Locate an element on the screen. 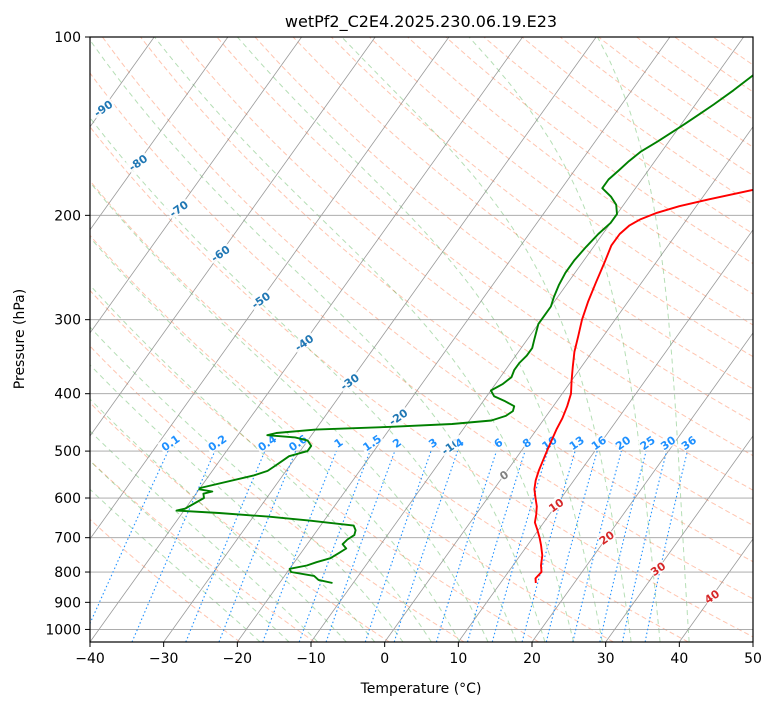 This screenshot has height=708, width=775. x-axis-ticks: −40 −30 −20 −10 0 10 20 30 40 50 is located at coordinates (418, 654).